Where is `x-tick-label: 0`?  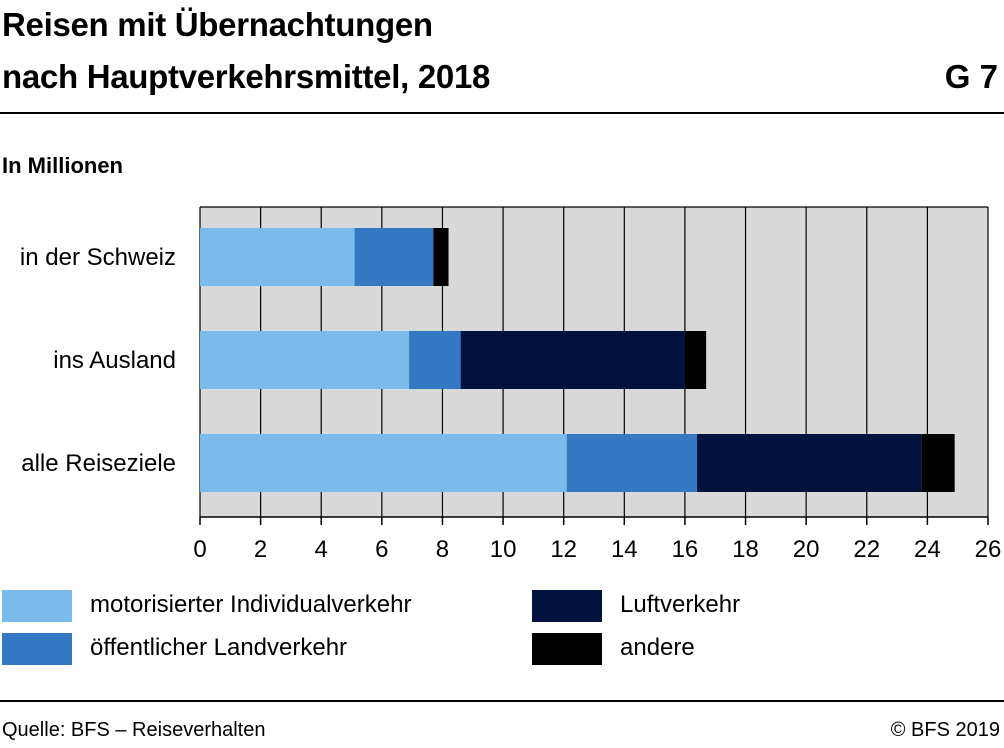
x-tick-label: 0 is located at coordinates (199, 549).